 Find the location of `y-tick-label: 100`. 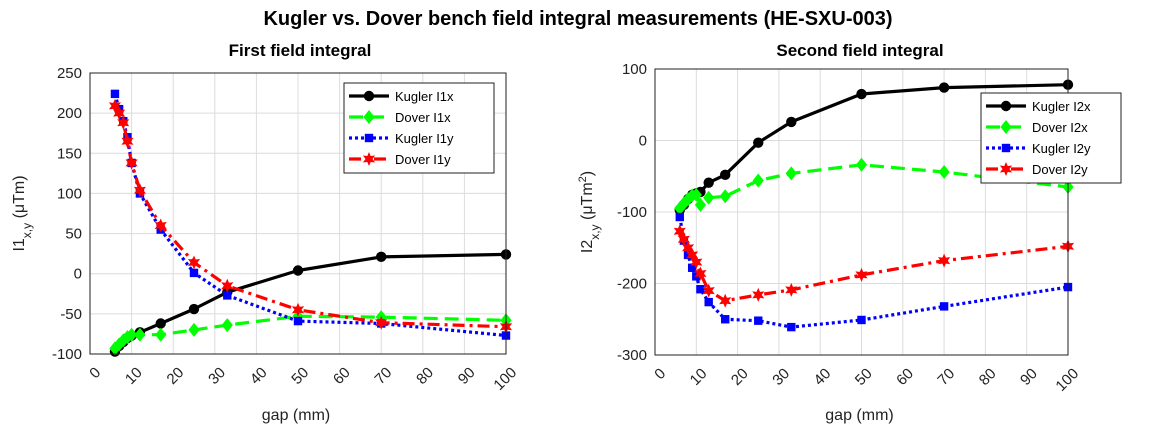

y-tick-label: 100 is located at coordinates (69, 193).